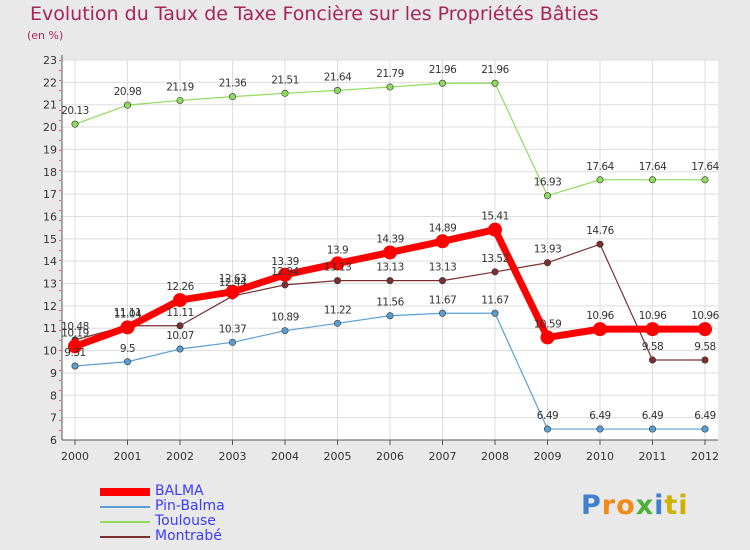 This screenshot has width=750, height=550. What do you see at coordinates (390, 74) in the screenshot?
I see `data-label: 21.79` at bounding box center [390, 74].